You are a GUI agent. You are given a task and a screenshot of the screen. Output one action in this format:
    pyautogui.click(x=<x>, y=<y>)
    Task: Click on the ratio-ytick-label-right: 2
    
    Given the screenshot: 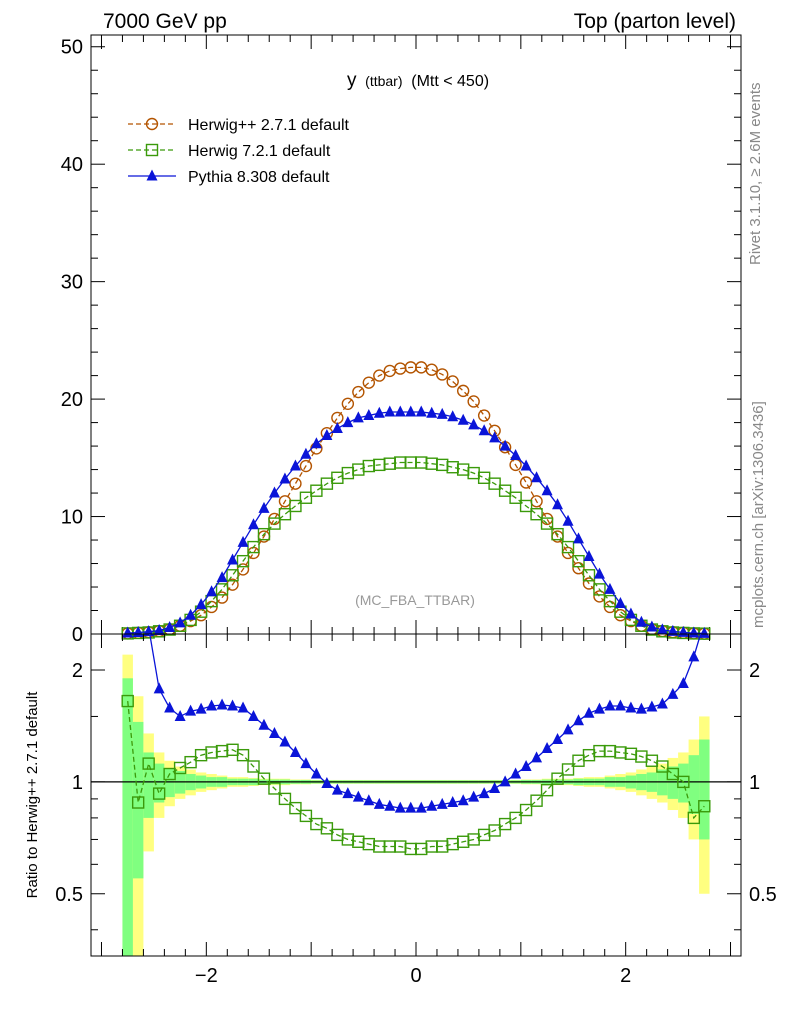 What is the action you would take?
    pyautogui.click(x=754, y=671)
    